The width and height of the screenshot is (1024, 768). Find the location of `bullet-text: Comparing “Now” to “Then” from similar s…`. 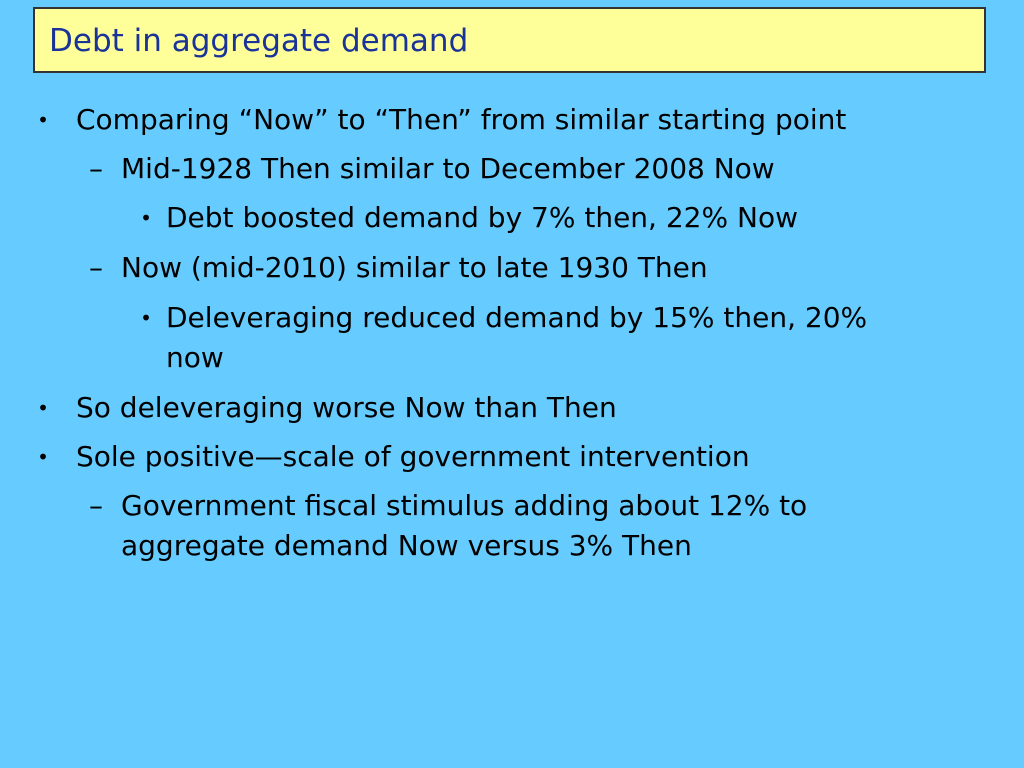

bullet-text: Comparing “Now” to “Then” from similar s… is located at coordinates (461, 119).